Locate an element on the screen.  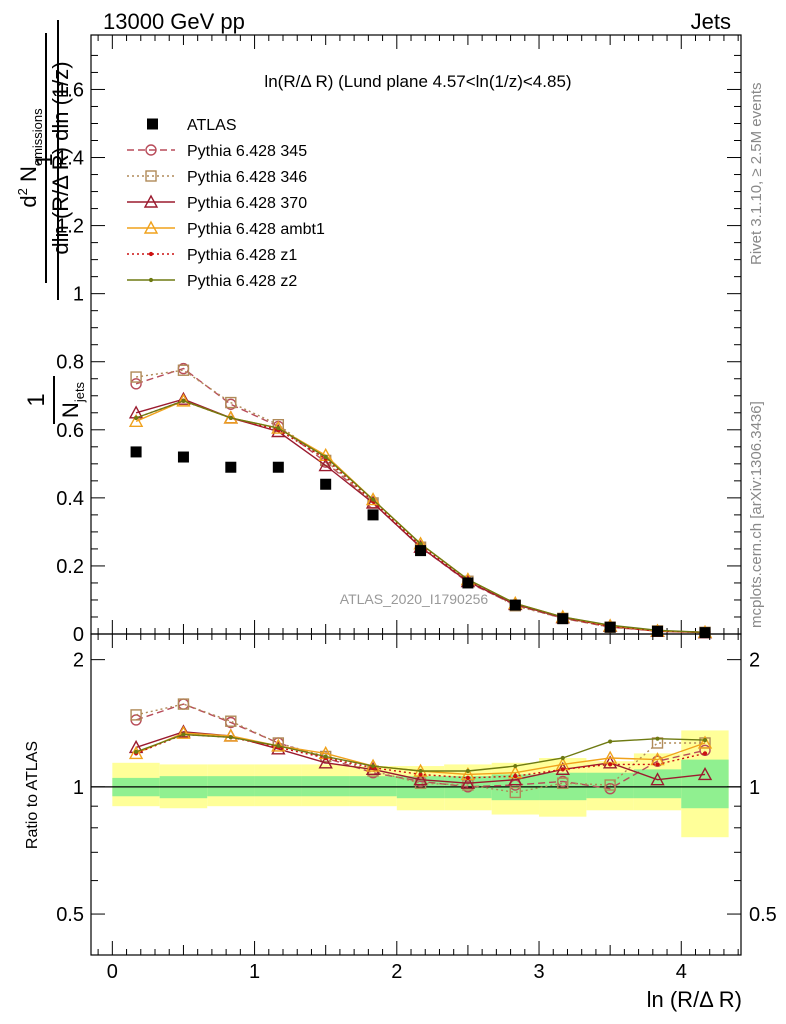
ratio-y-tick-label: 1 is located at coordinates (78, 788).